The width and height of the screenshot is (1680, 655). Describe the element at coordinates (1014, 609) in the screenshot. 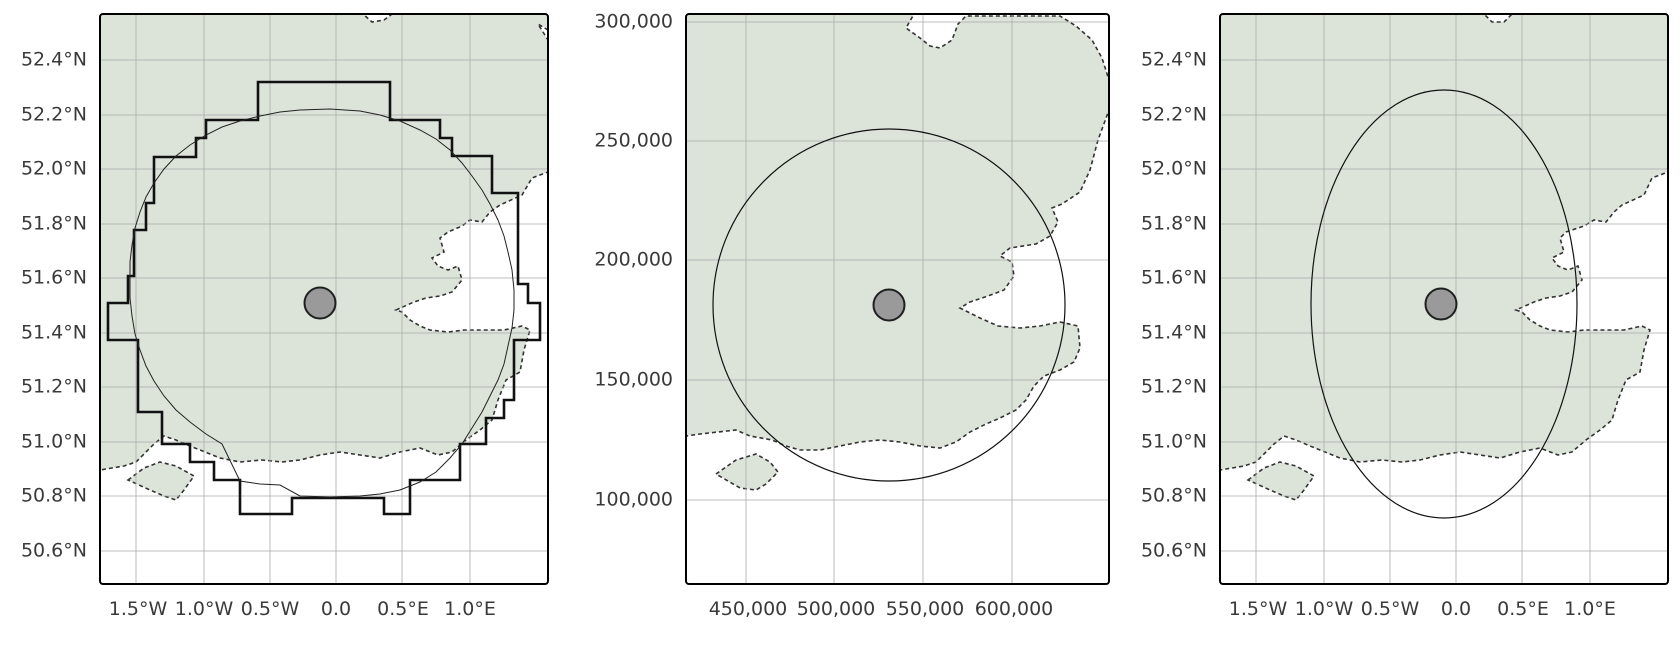

I see `x-tick-label: 600,000` at that location.